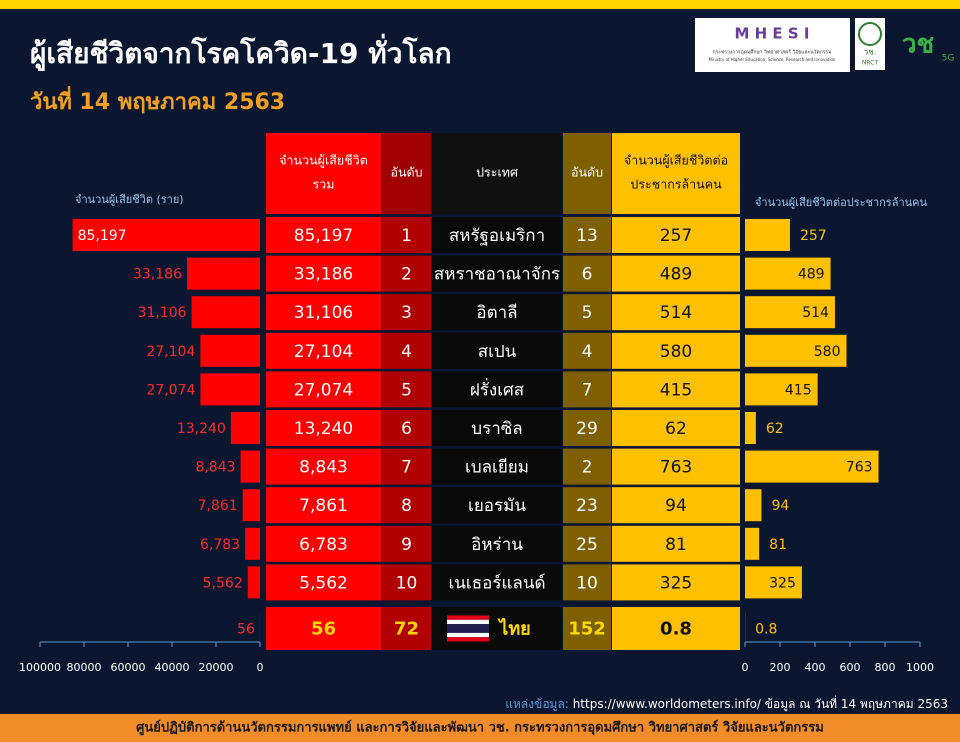  What do you see at coordinates (170, 352) in the screenshot?
I see `value-label: 27,104` at bounding box center [170, 352].